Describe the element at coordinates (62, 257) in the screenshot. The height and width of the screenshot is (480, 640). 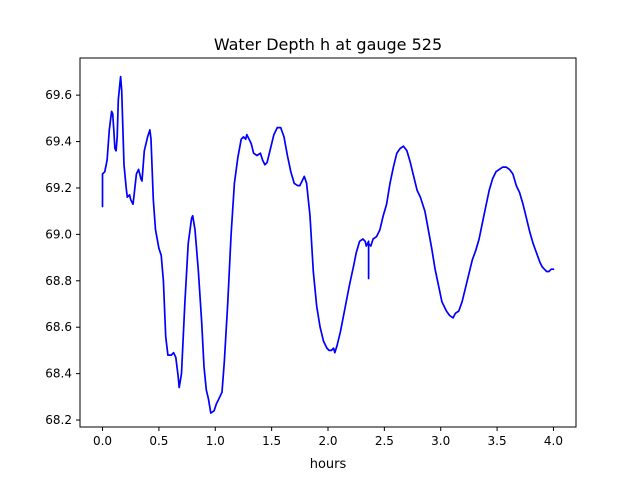
I see `y-axis-ticks: 68.2 68.4 68.6 68.8 69.0 69.2 69.4 69.6` at that location.